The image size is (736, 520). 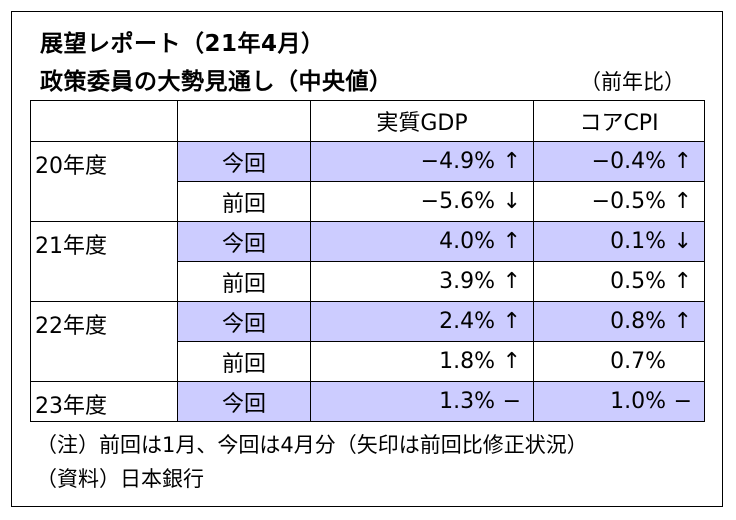 What do you see at coordinates (619, 121) in the screenshot?
I see `header-cpi: コアCPI` at bounding box center [619, 121].